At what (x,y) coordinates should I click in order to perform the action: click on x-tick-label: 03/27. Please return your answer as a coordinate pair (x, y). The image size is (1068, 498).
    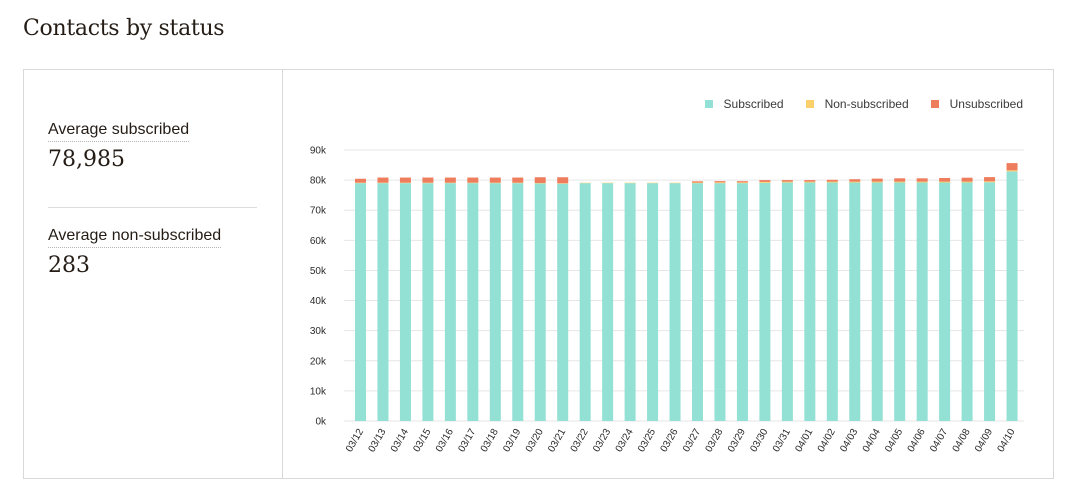
    Looking at the image, I should click on (692, 441).